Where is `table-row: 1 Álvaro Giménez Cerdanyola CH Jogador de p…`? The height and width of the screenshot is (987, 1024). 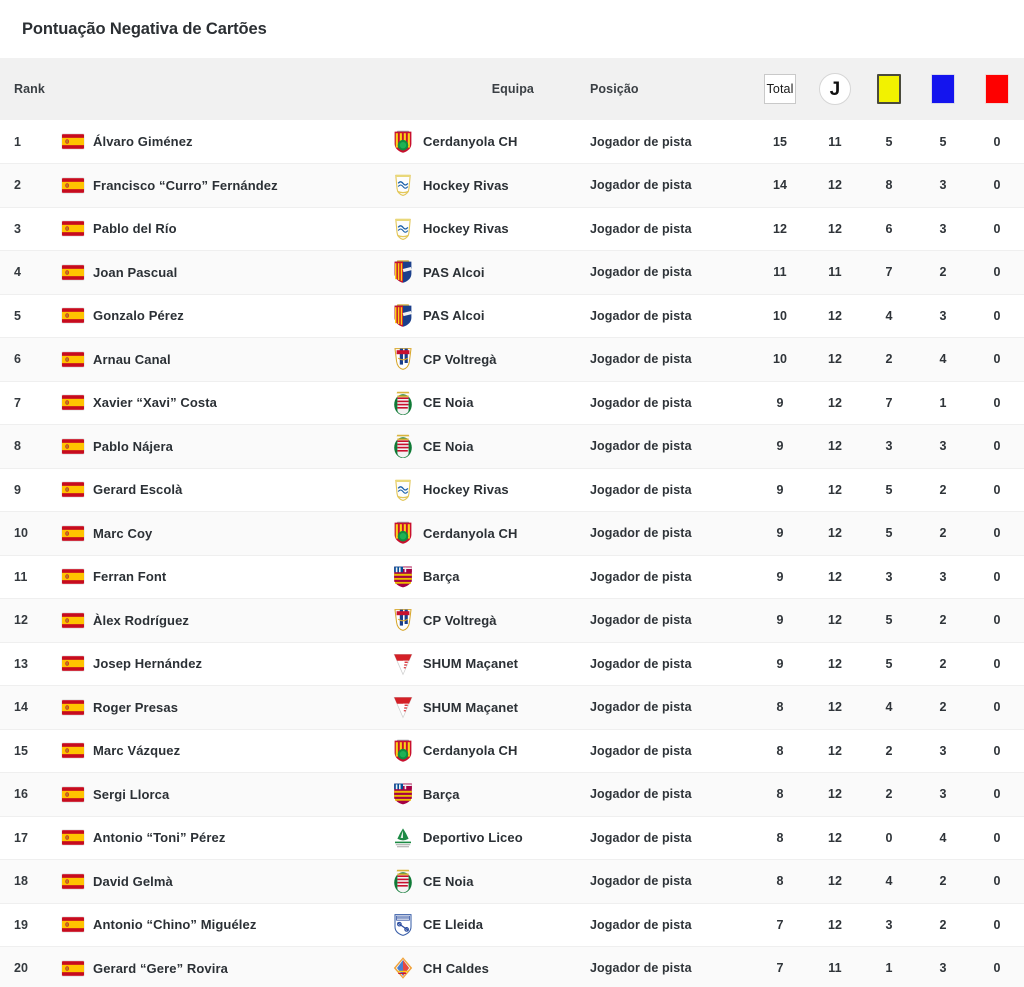
table-row: 1 Álvaro Giménez Cerdanyola CH Jogador de p… is located at coordinates (512, 142).